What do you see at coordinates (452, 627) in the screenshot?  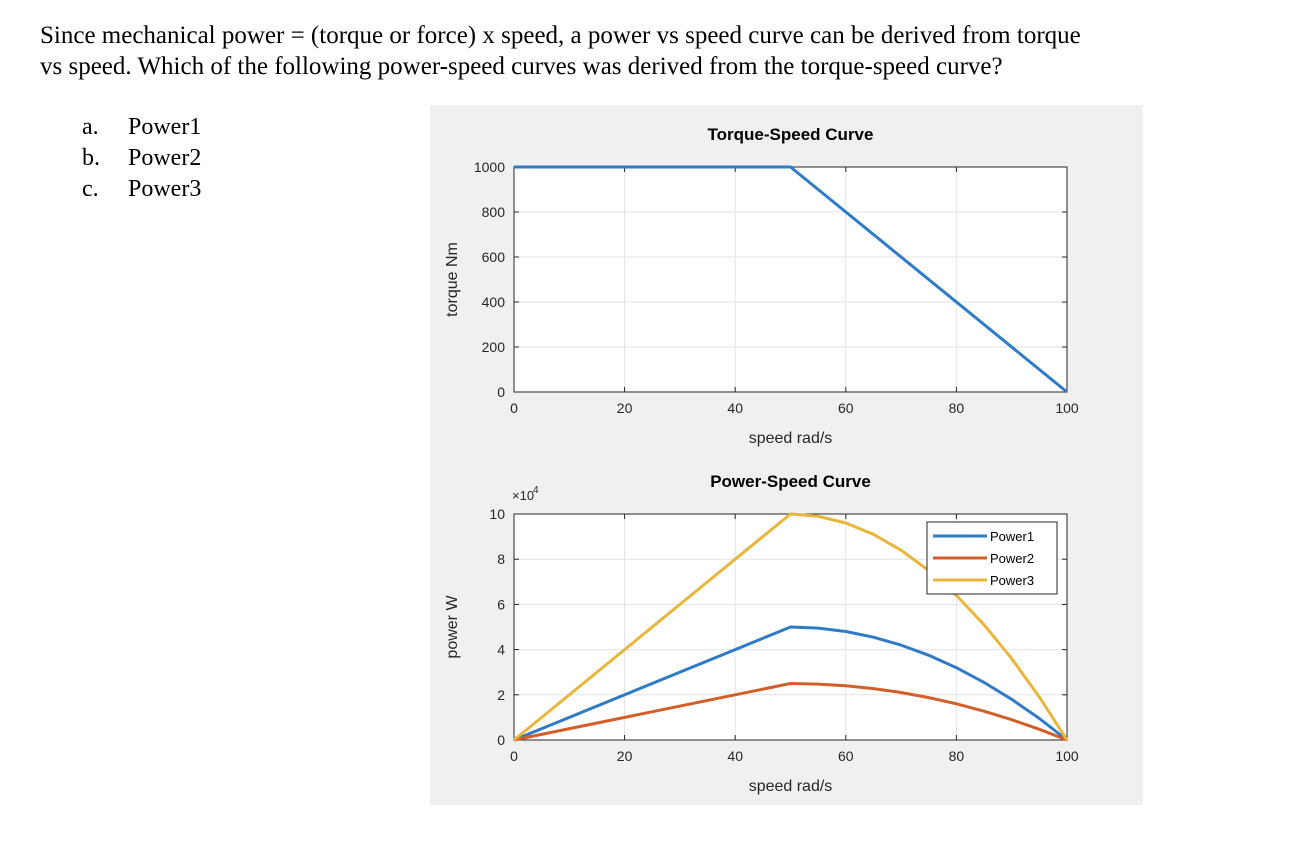 I see `power-y-axis-label: power W` at bounding box center [452, 627].